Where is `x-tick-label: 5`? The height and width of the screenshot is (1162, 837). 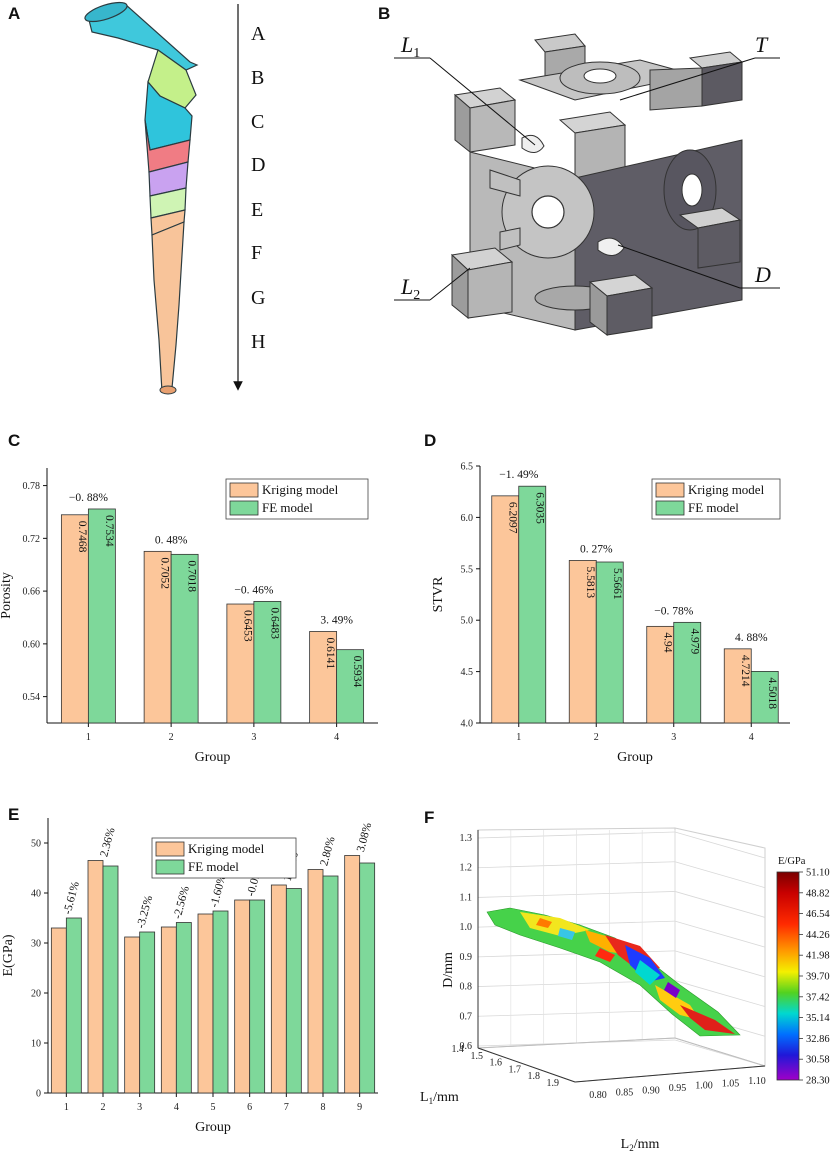
x-tick-label: 5 is located at coordinates (213, 1107).